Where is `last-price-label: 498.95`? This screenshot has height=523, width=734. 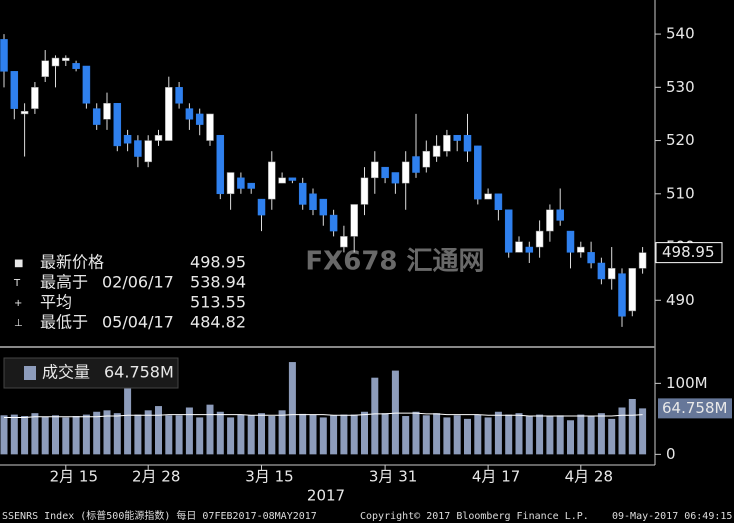 last-price-label: 498.95 is located at coordinates (688, 252).